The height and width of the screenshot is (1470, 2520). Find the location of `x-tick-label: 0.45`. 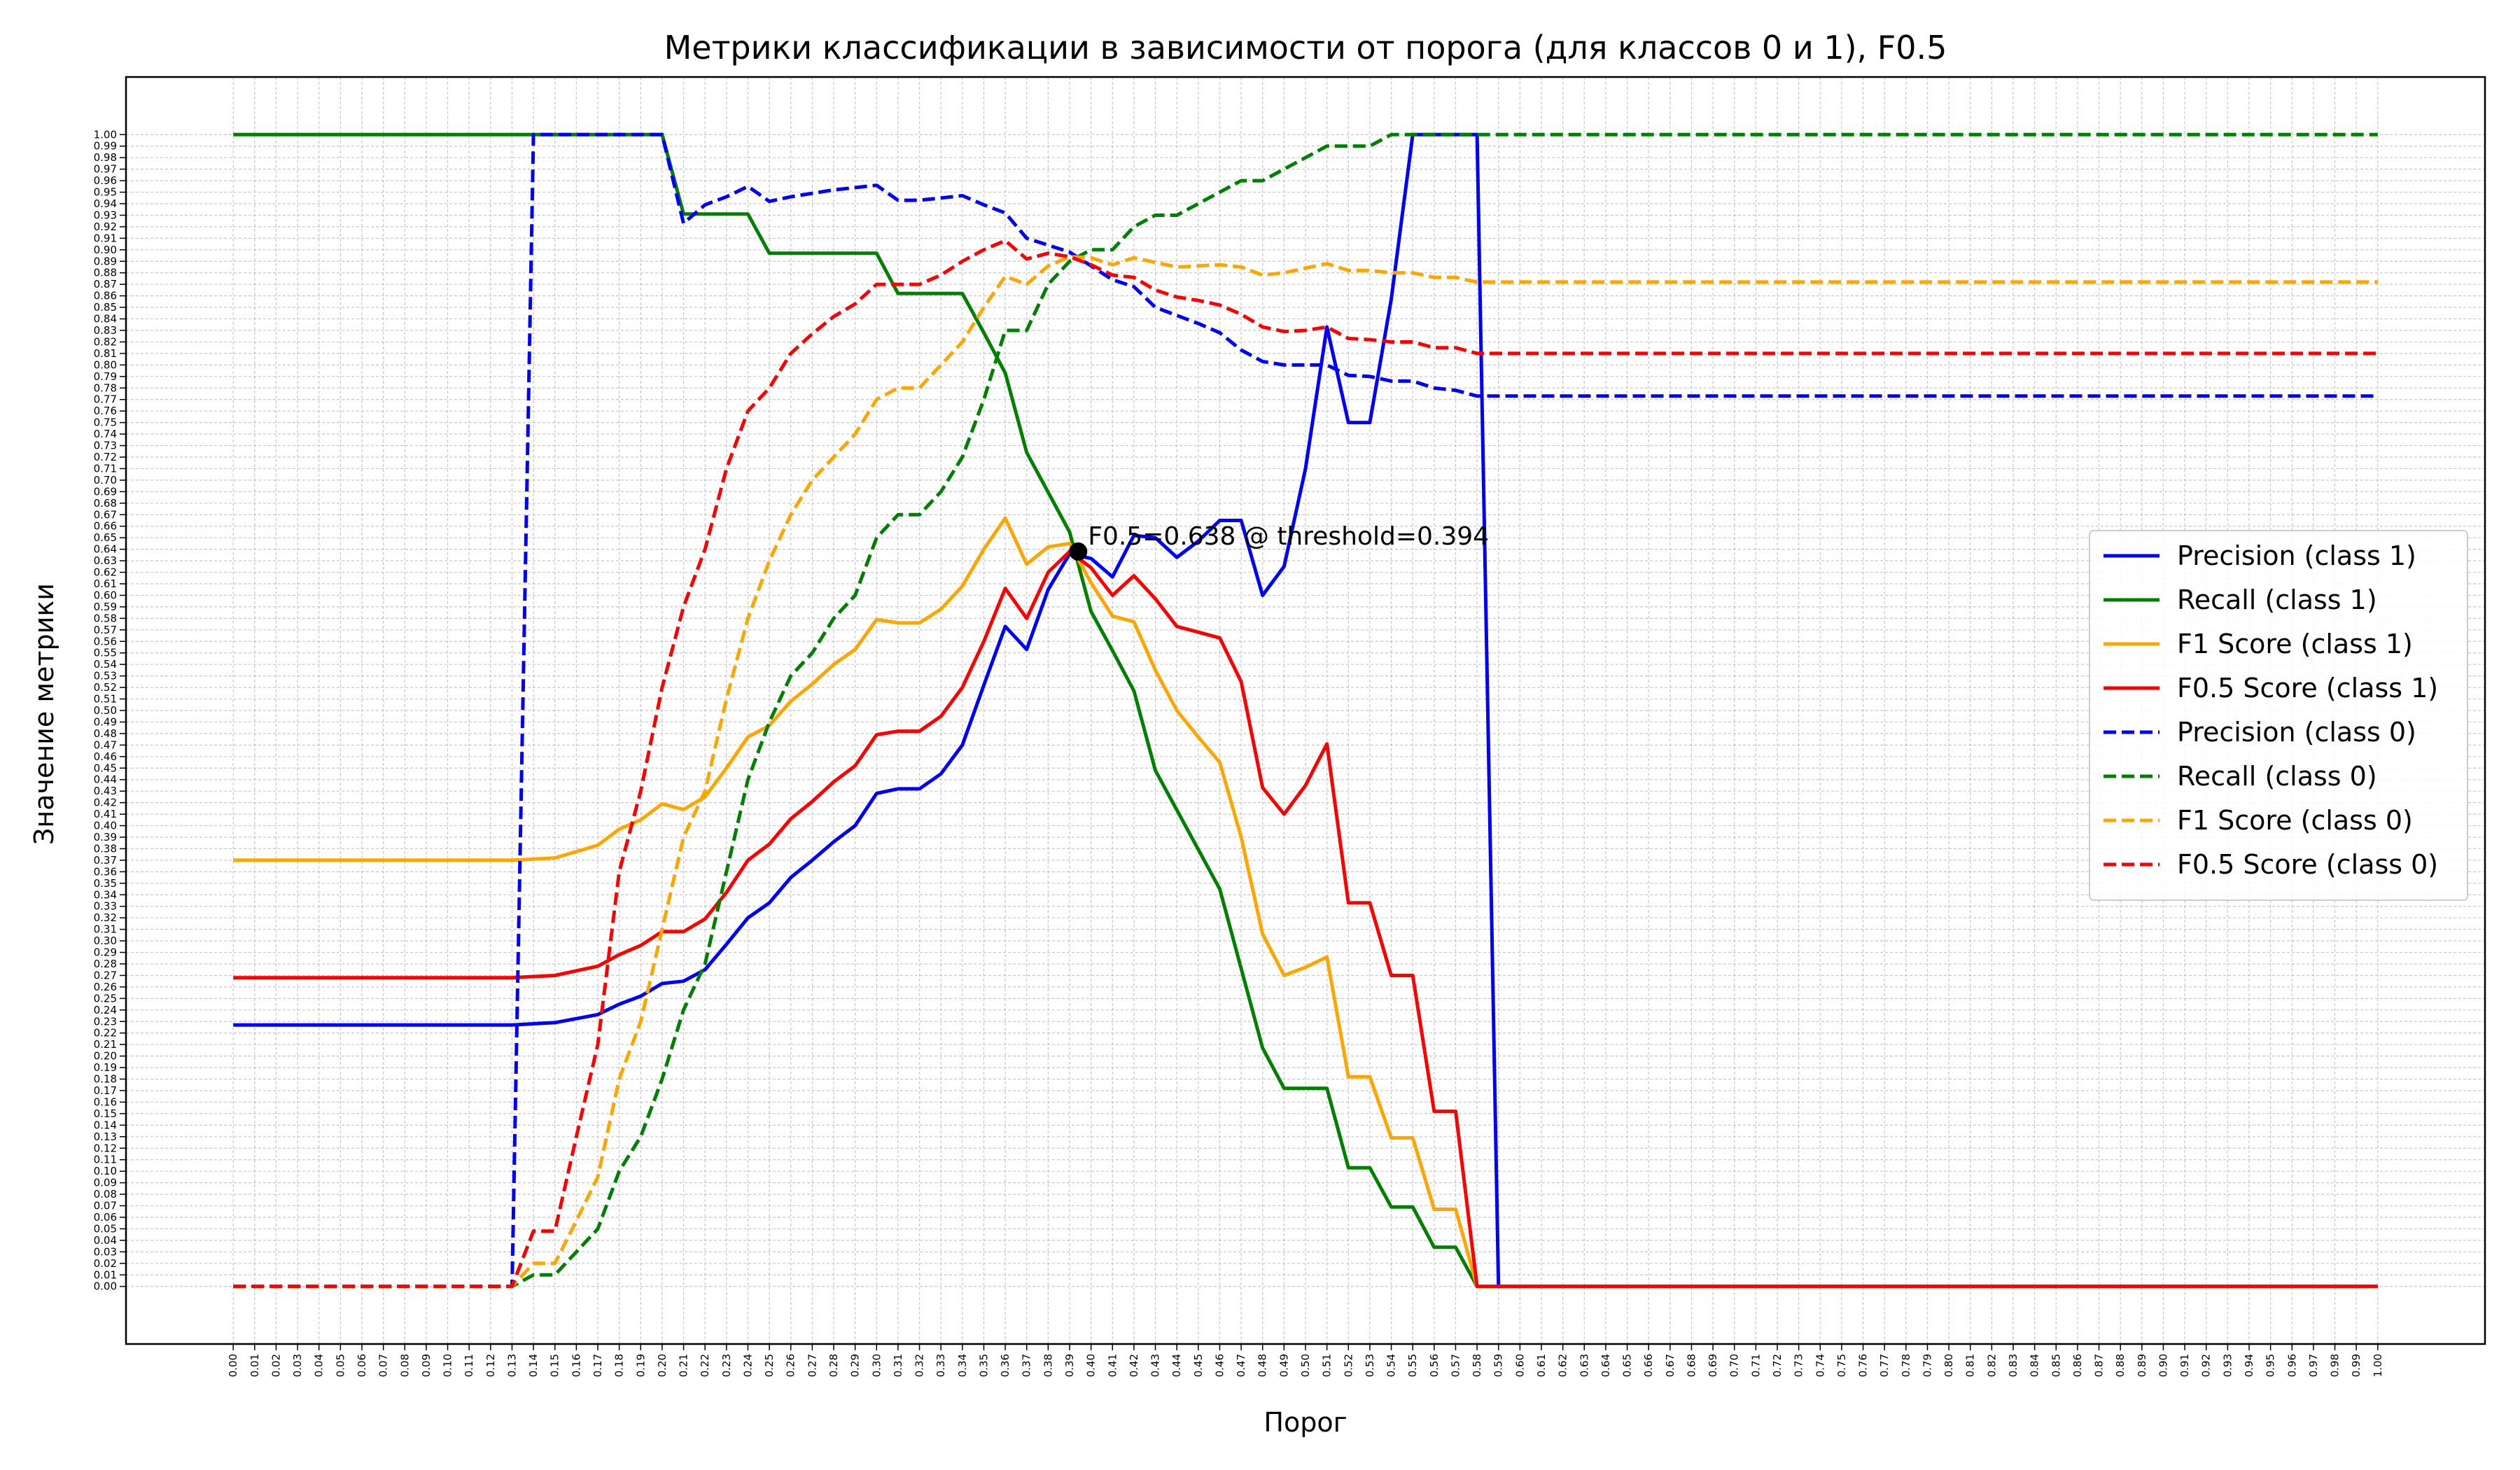

x-tick-label: 0.45 is located at coordinates (1198, 1365).